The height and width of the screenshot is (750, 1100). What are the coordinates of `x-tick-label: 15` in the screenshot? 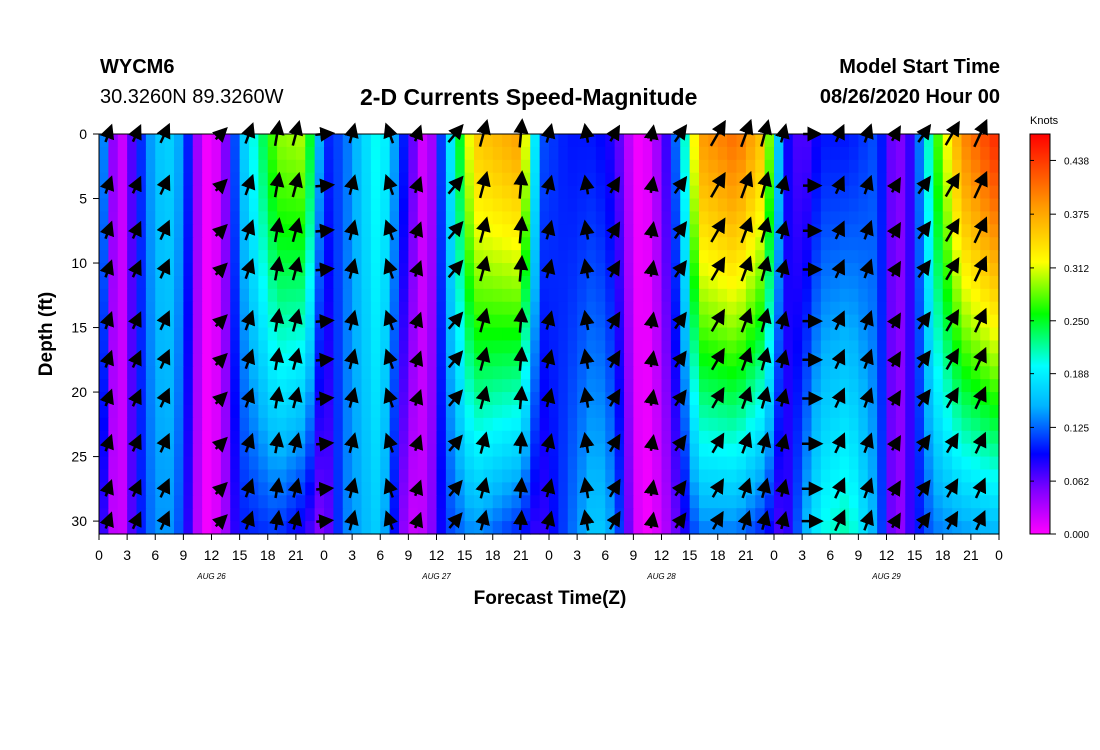 It's located at (240, 555).